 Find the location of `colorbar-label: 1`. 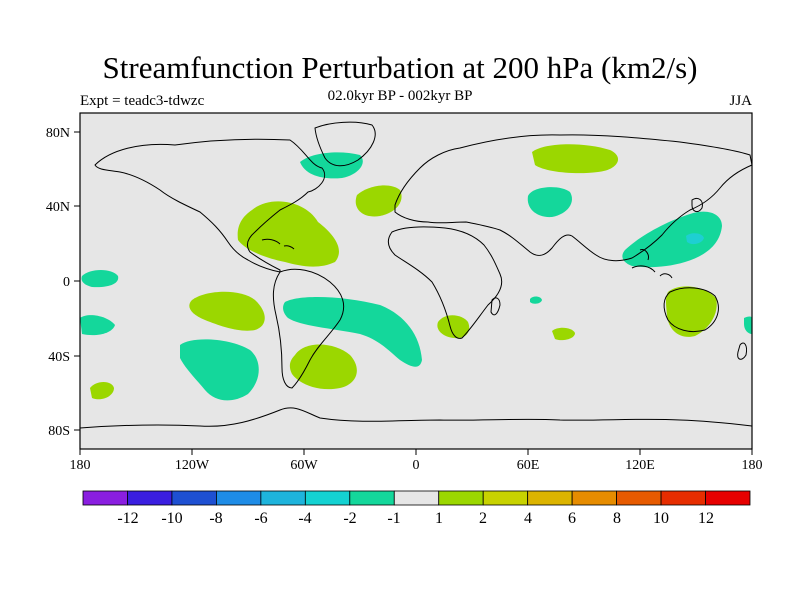

colorbar-label: 1 is located at coordinates (439, 518).